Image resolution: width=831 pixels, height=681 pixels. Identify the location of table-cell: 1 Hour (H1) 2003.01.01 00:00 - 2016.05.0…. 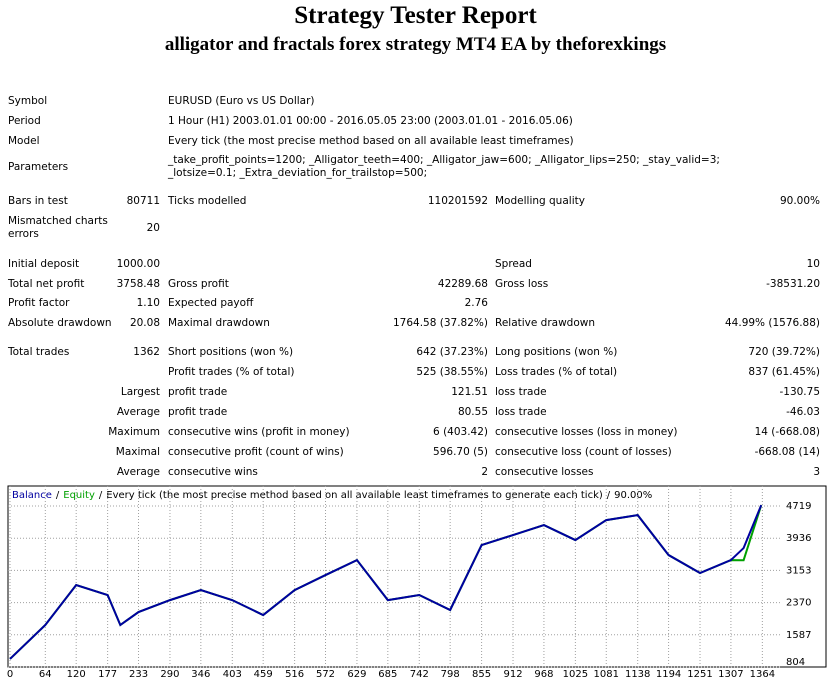
(370, 120).